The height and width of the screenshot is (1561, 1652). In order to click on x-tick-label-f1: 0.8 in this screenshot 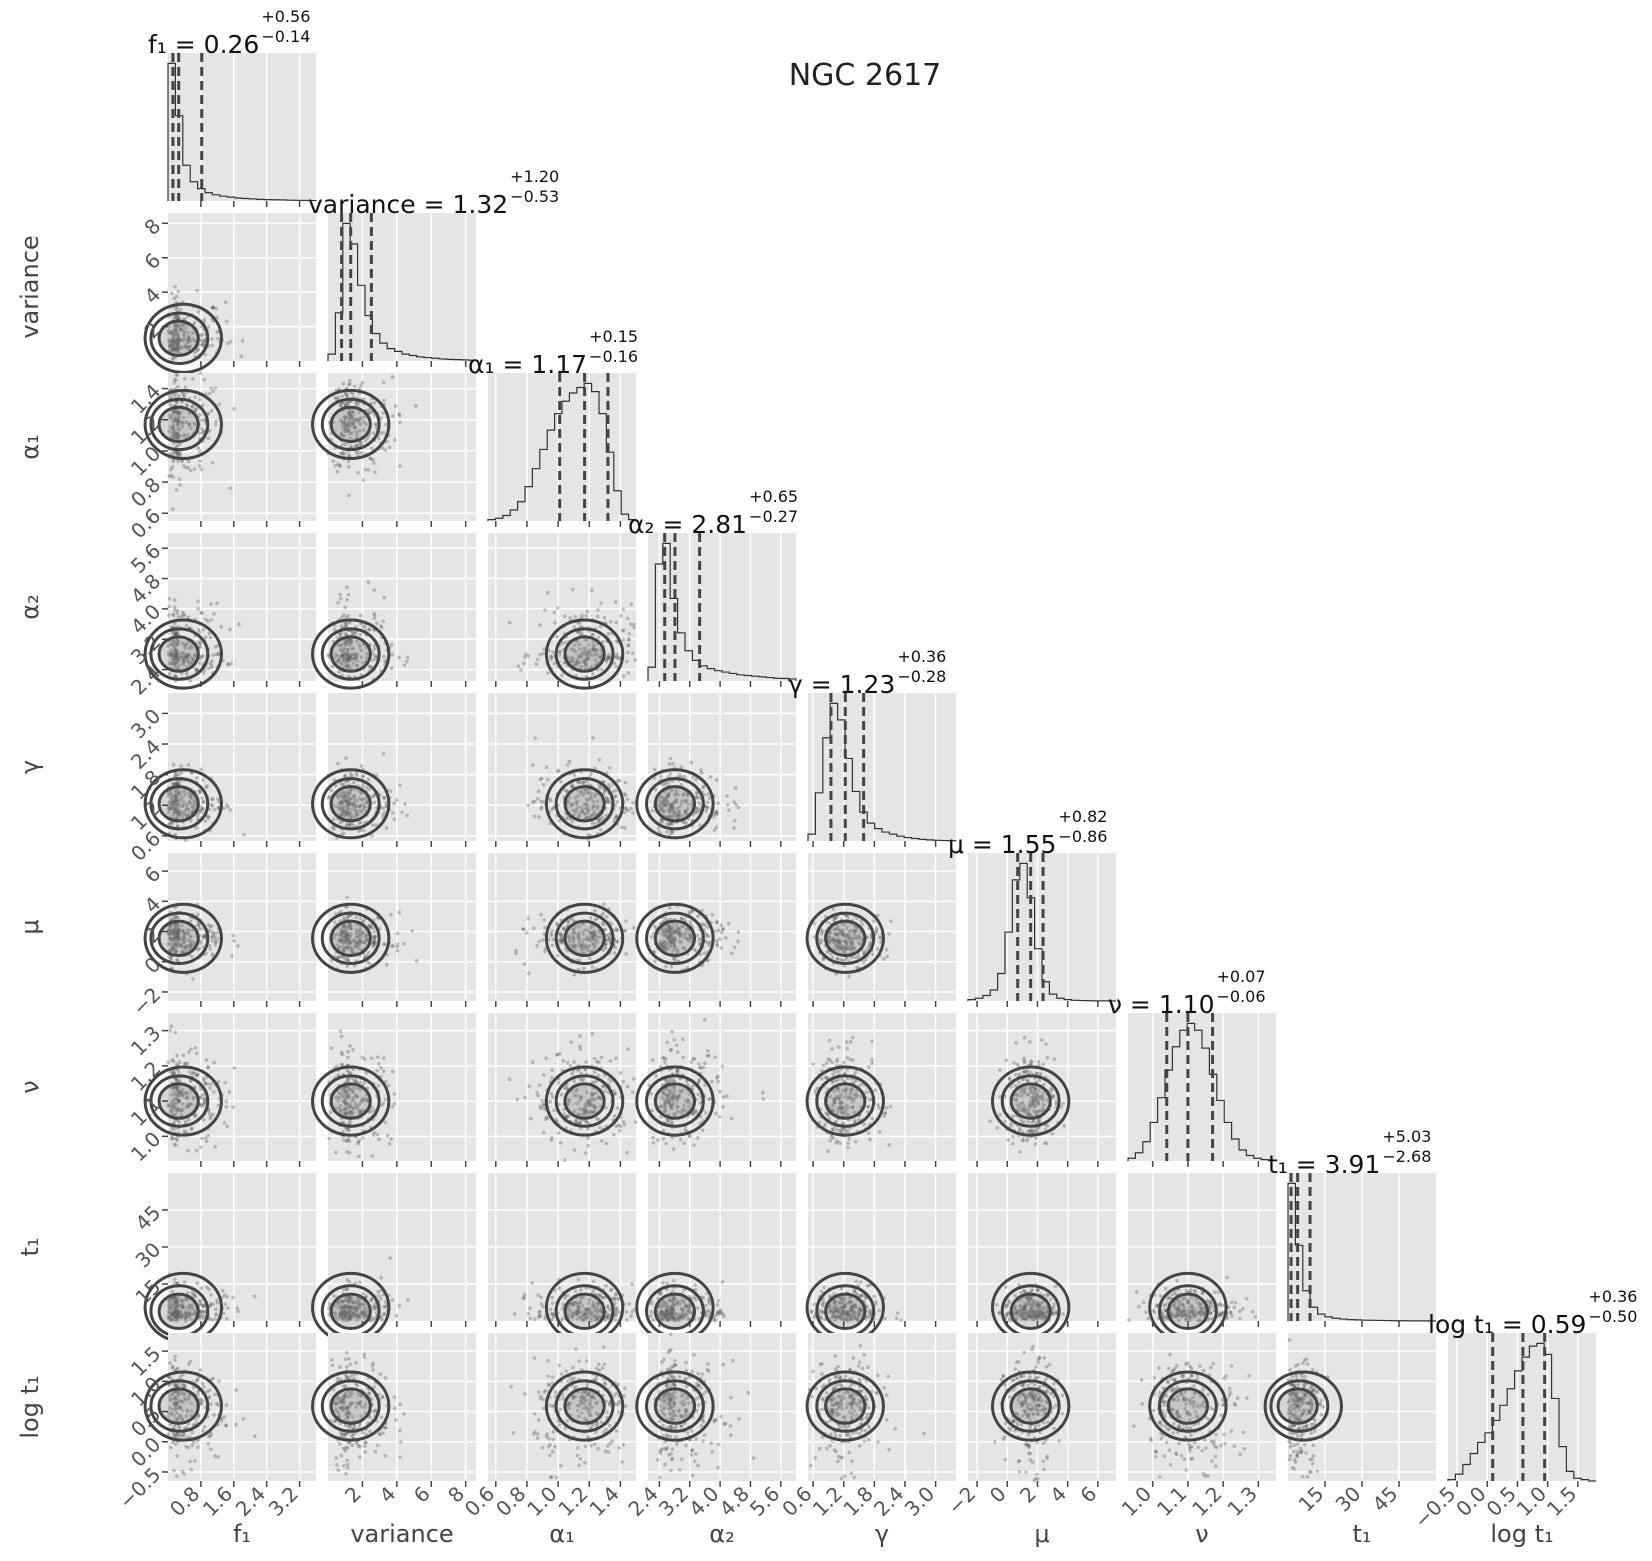, I will do `click(184, 1501)`.